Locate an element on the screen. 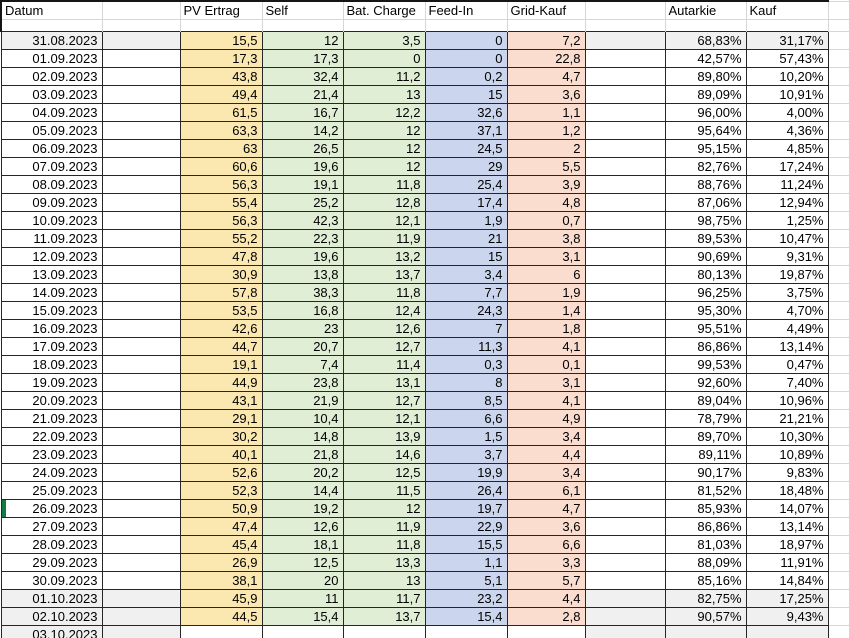  grid-kauf-cell: 2,8 is located at coordinates (546, 616).